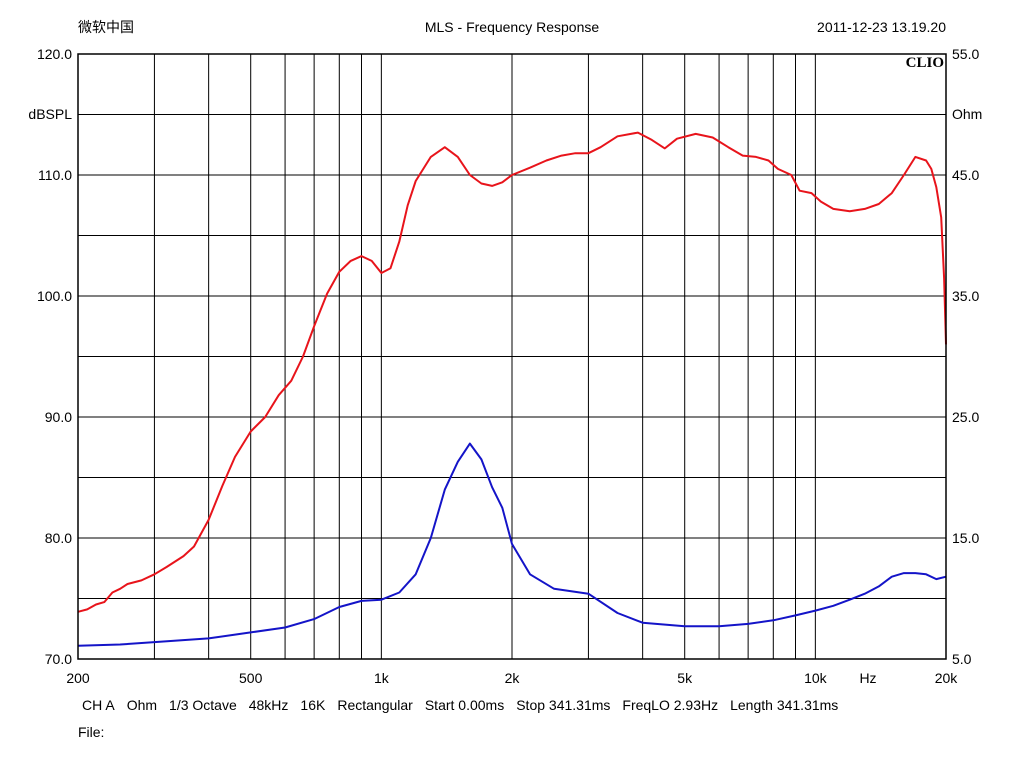  What do you see at coordinates (947, 678) in the screenshot?
I see `x-tick-label: 20k` at bounding box center [947, 678].